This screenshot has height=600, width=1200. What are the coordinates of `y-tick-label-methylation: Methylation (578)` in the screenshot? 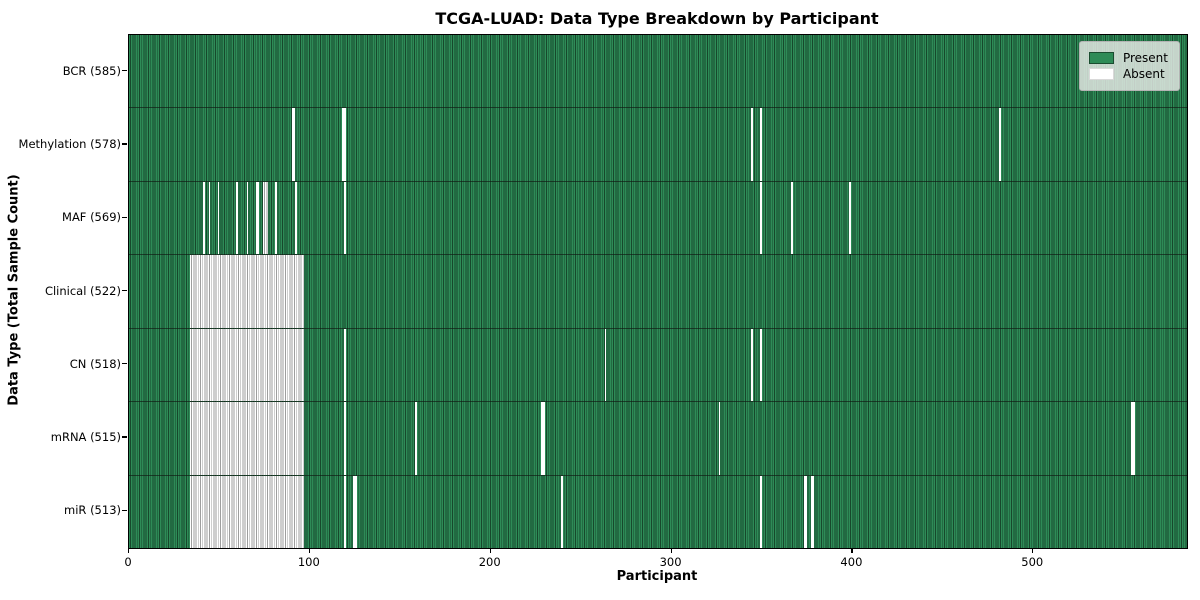 It's located at (69, 143).